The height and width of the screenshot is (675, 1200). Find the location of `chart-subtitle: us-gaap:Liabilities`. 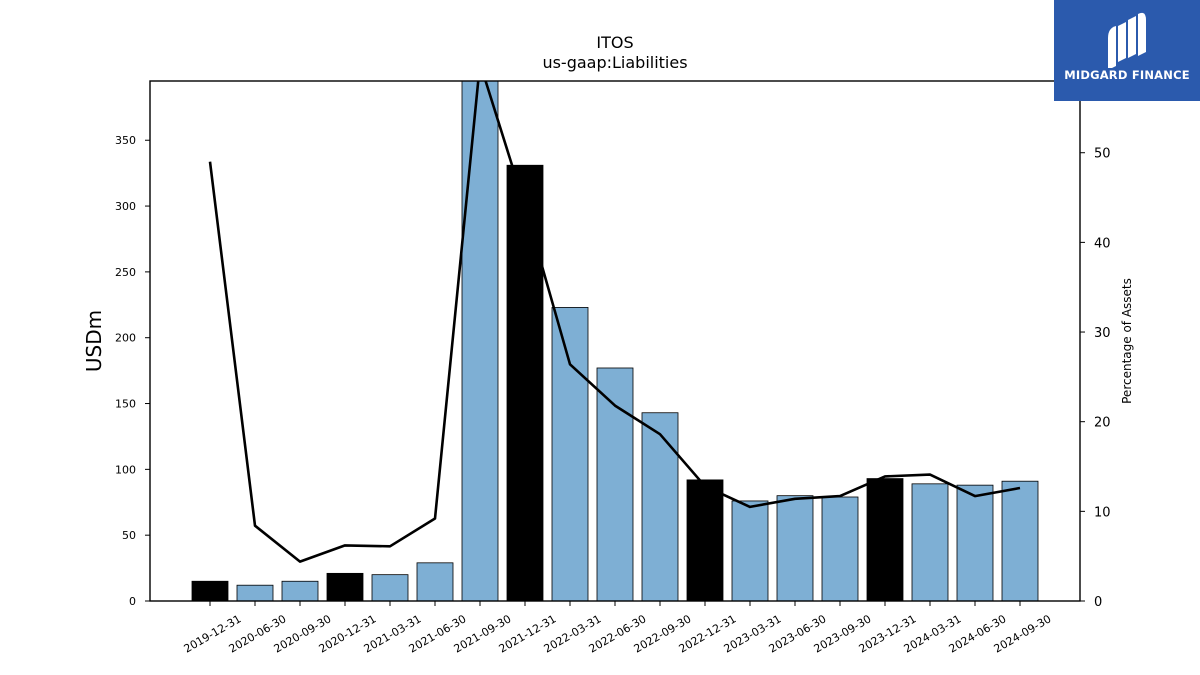

chart-subtitle: us-gaap:Liabilities is located at coordinates (614, 62).